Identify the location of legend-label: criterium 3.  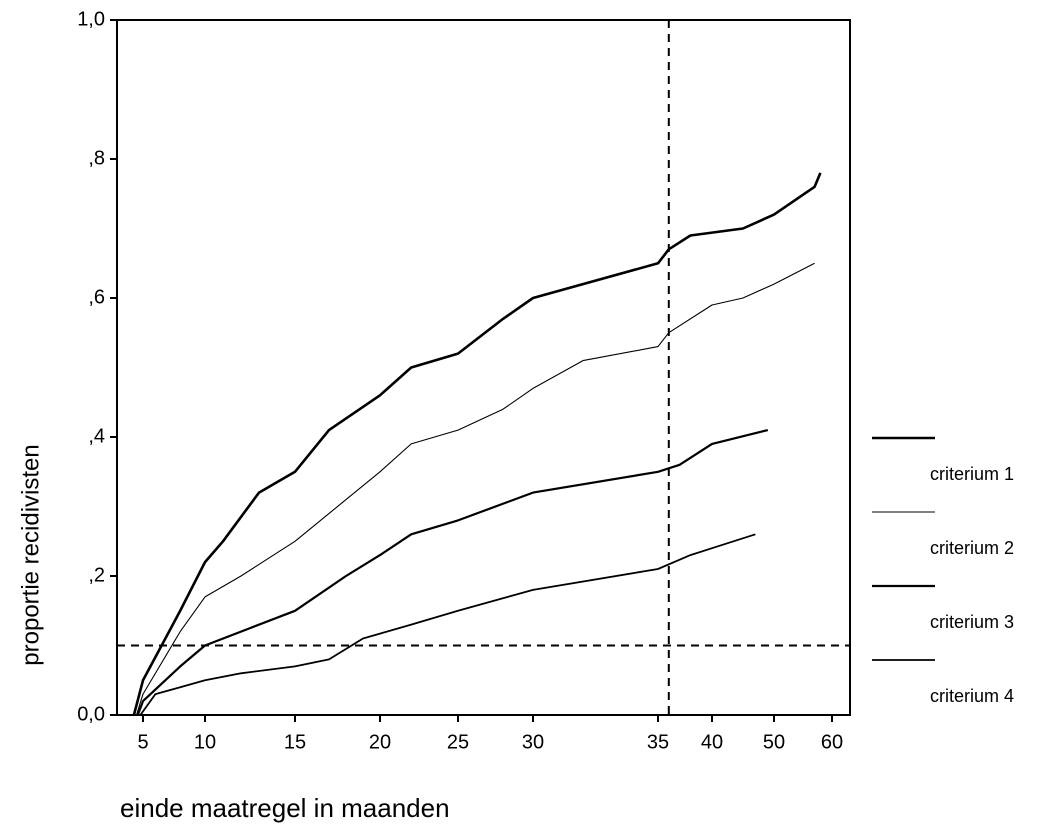
(972, 622).